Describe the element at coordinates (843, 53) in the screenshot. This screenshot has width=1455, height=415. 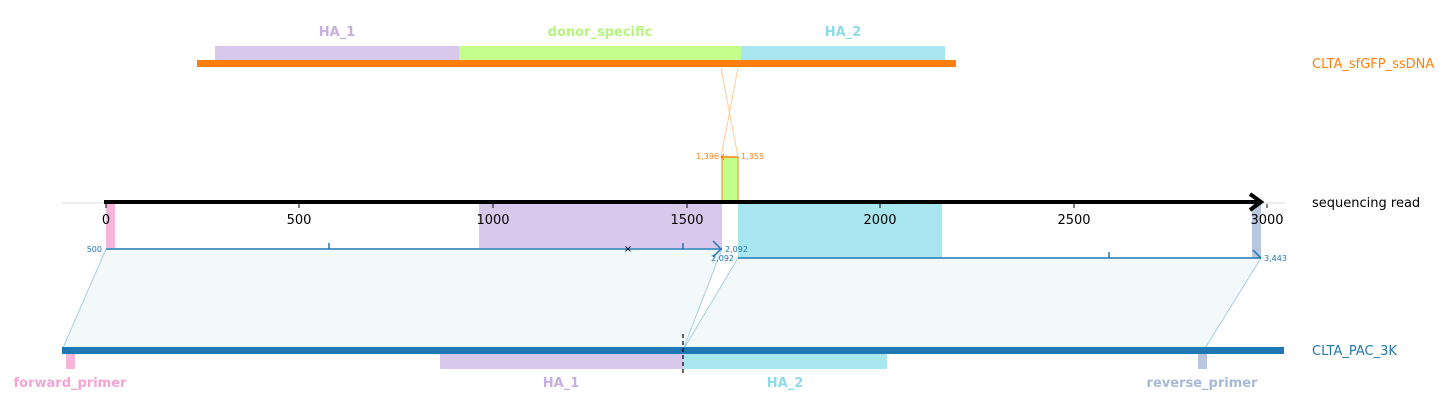
I see `donor-feature-ha2` at that location.